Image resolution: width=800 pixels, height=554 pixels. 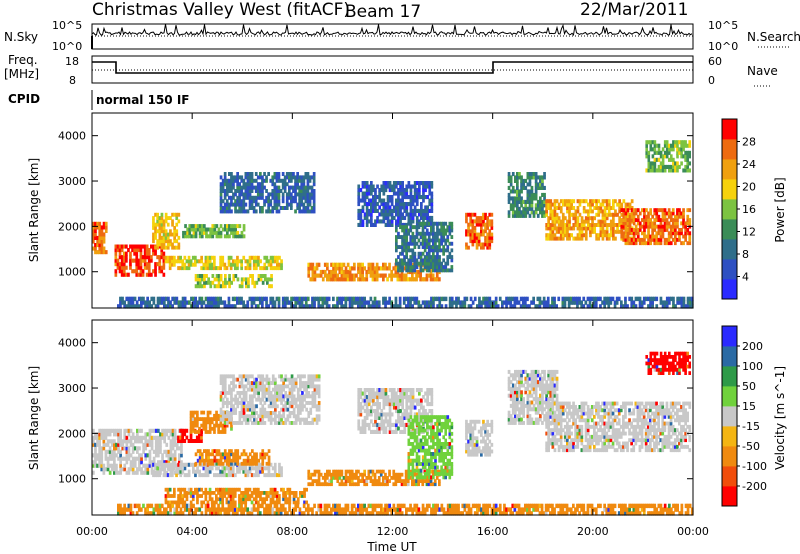 What do you see at coordinates (729, 189) in the screenshot?
I see `colorbar-swatch` at bounding box center [729, 189].